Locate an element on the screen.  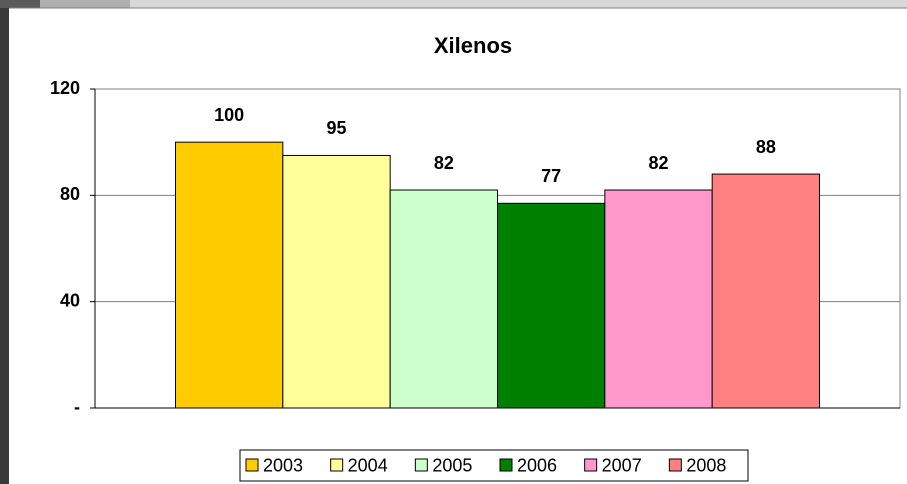
y-tick-label: 120 is located at coordinates (65, 88).